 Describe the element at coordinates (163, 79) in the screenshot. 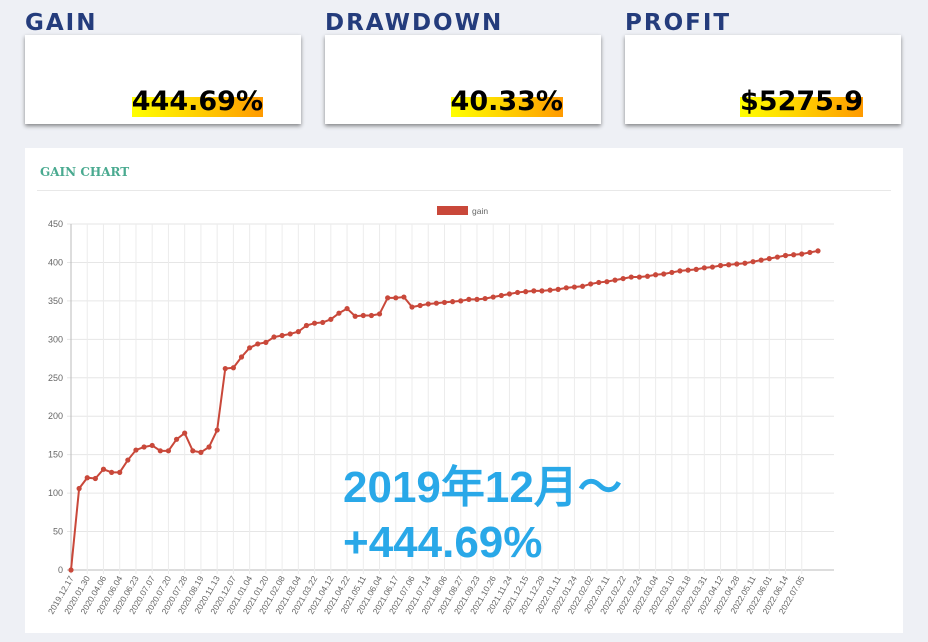

I see `stat-card: 444.69%` at that location.